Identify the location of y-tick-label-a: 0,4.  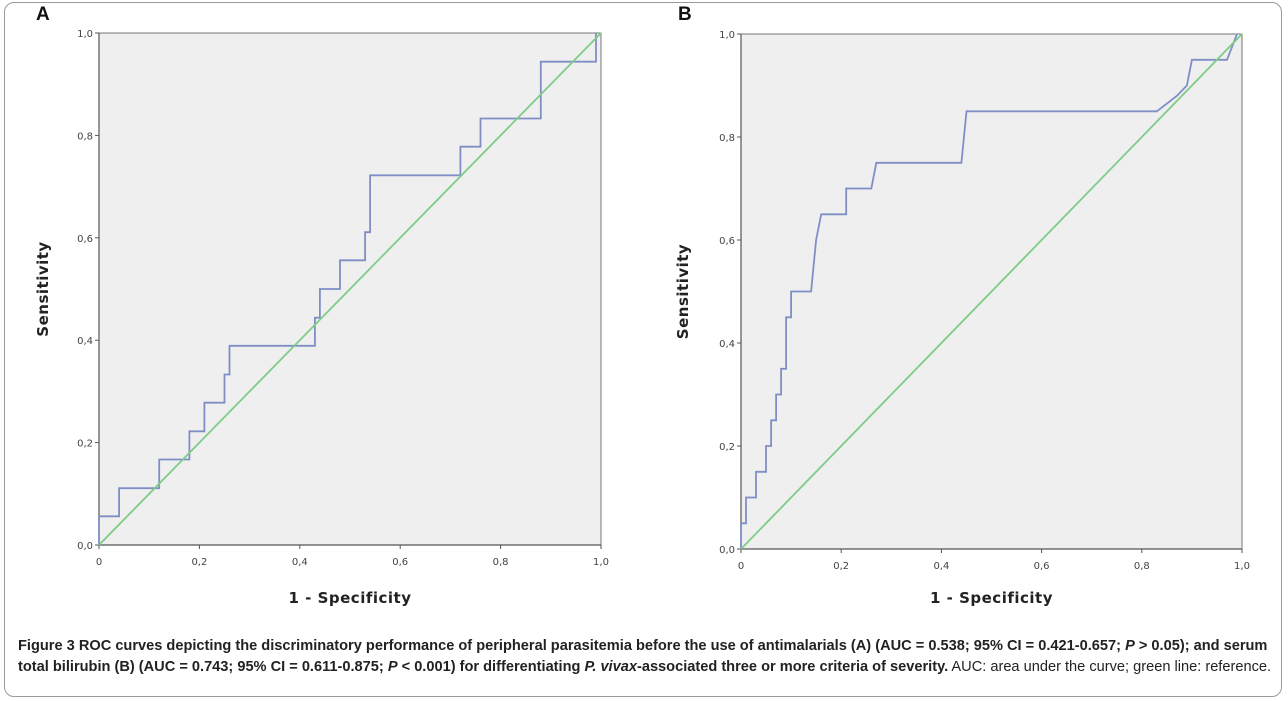
(85, 341).